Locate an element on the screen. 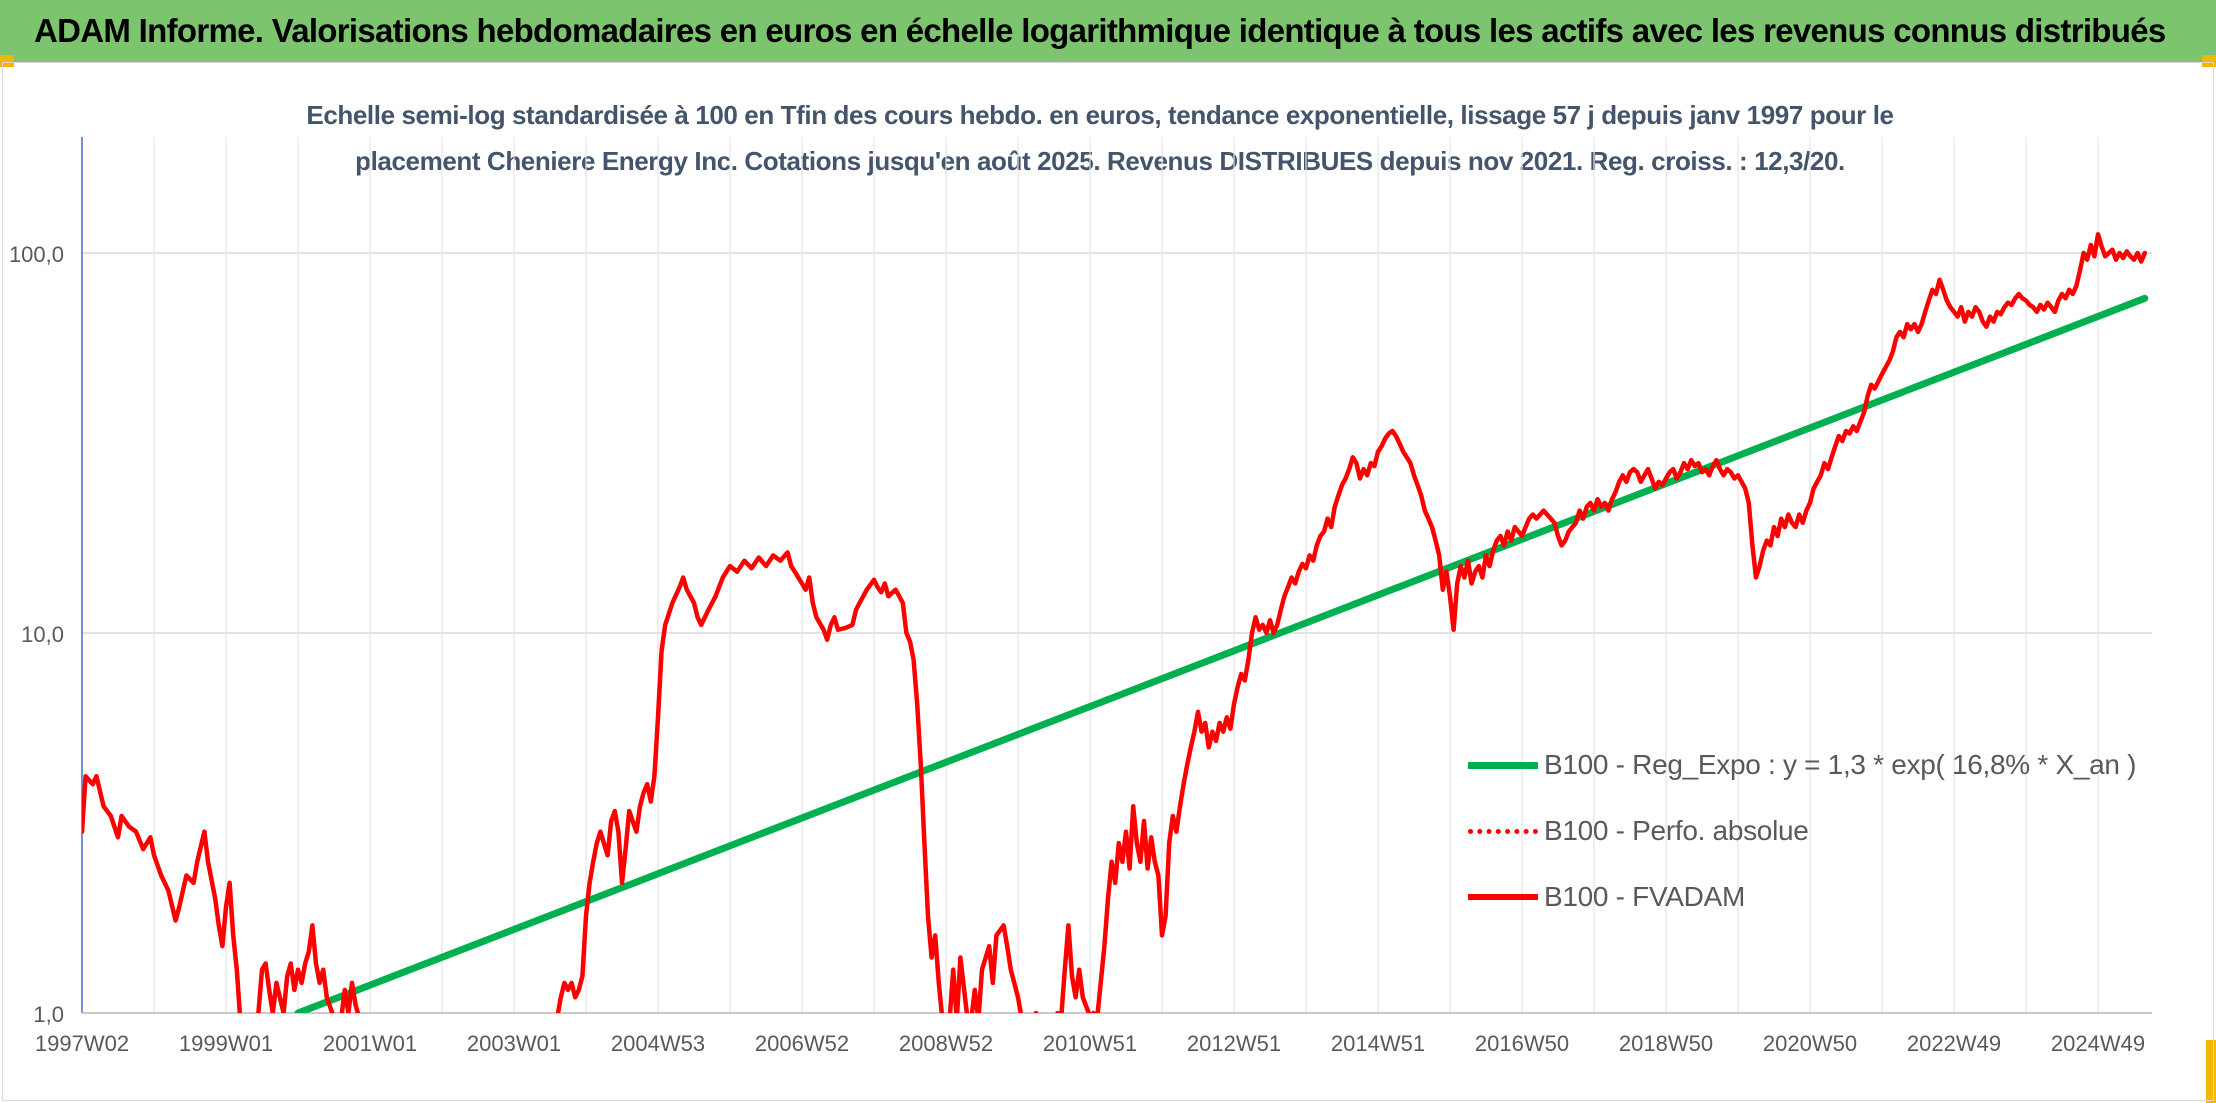 Image resolution: width=2216 pixels, height=1103 pixels. x-tick-label: 2018W50 is located at coordinates (1666, 1043).